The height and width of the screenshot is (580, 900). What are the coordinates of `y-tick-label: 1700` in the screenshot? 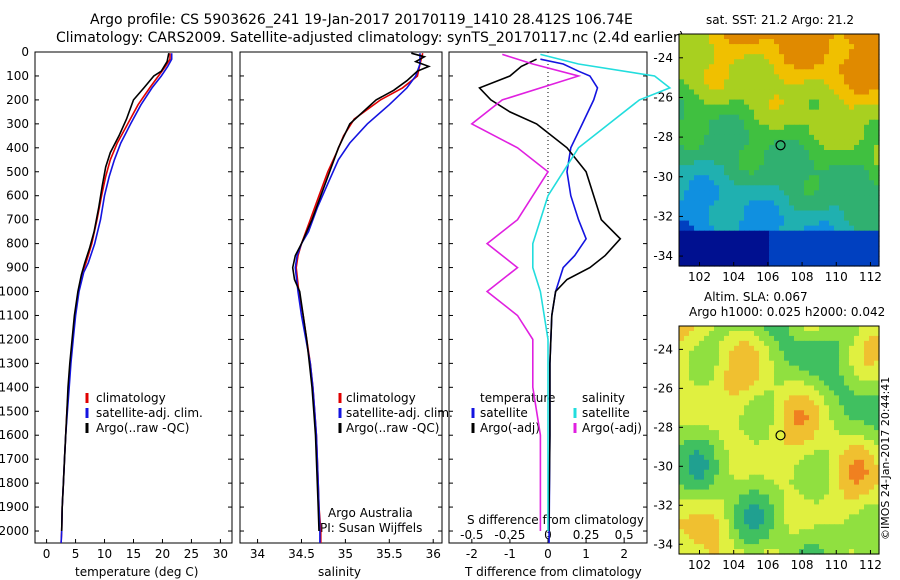 It's located at (14, 459).